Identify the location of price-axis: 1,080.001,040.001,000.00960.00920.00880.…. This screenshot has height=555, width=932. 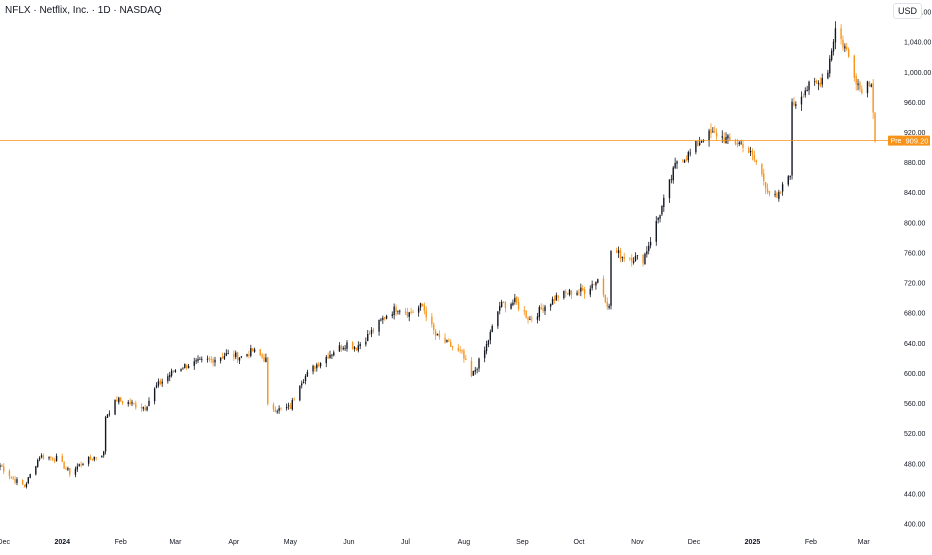
(917, 269).